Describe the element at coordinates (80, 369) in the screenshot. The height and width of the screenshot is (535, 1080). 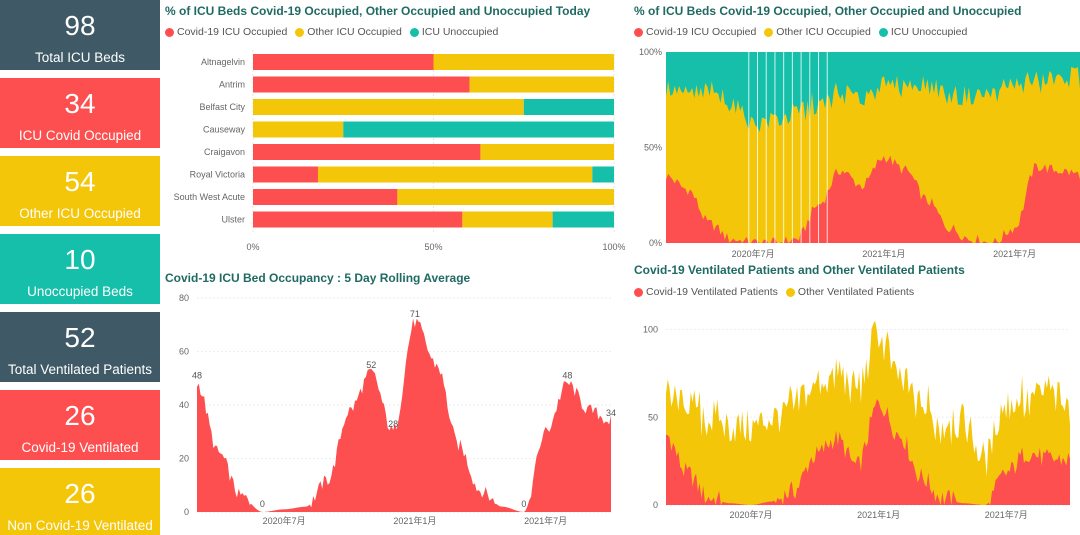
I see `kpi-label: Total Ventilated Patients` at that location.